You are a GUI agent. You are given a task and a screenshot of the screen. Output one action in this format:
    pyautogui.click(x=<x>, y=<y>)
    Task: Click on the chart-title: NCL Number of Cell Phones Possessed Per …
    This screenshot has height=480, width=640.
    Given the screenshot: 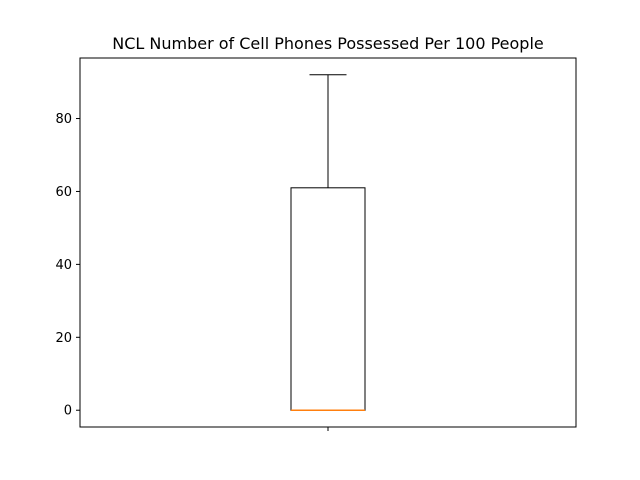 What is the action you would take?
    pyautogui.click(x=328, y=43)
    